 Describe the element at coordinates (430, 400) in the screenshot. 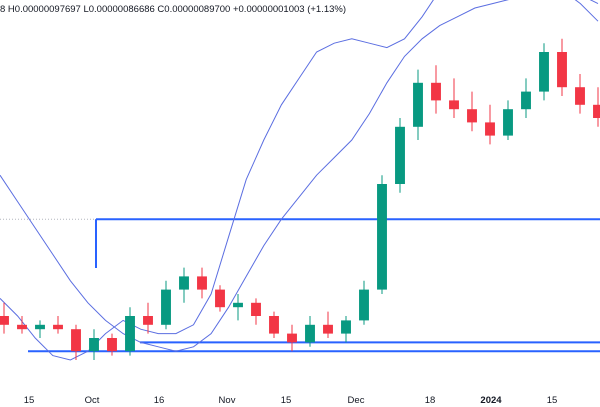

I see `x-tick-label: 18` at that location.